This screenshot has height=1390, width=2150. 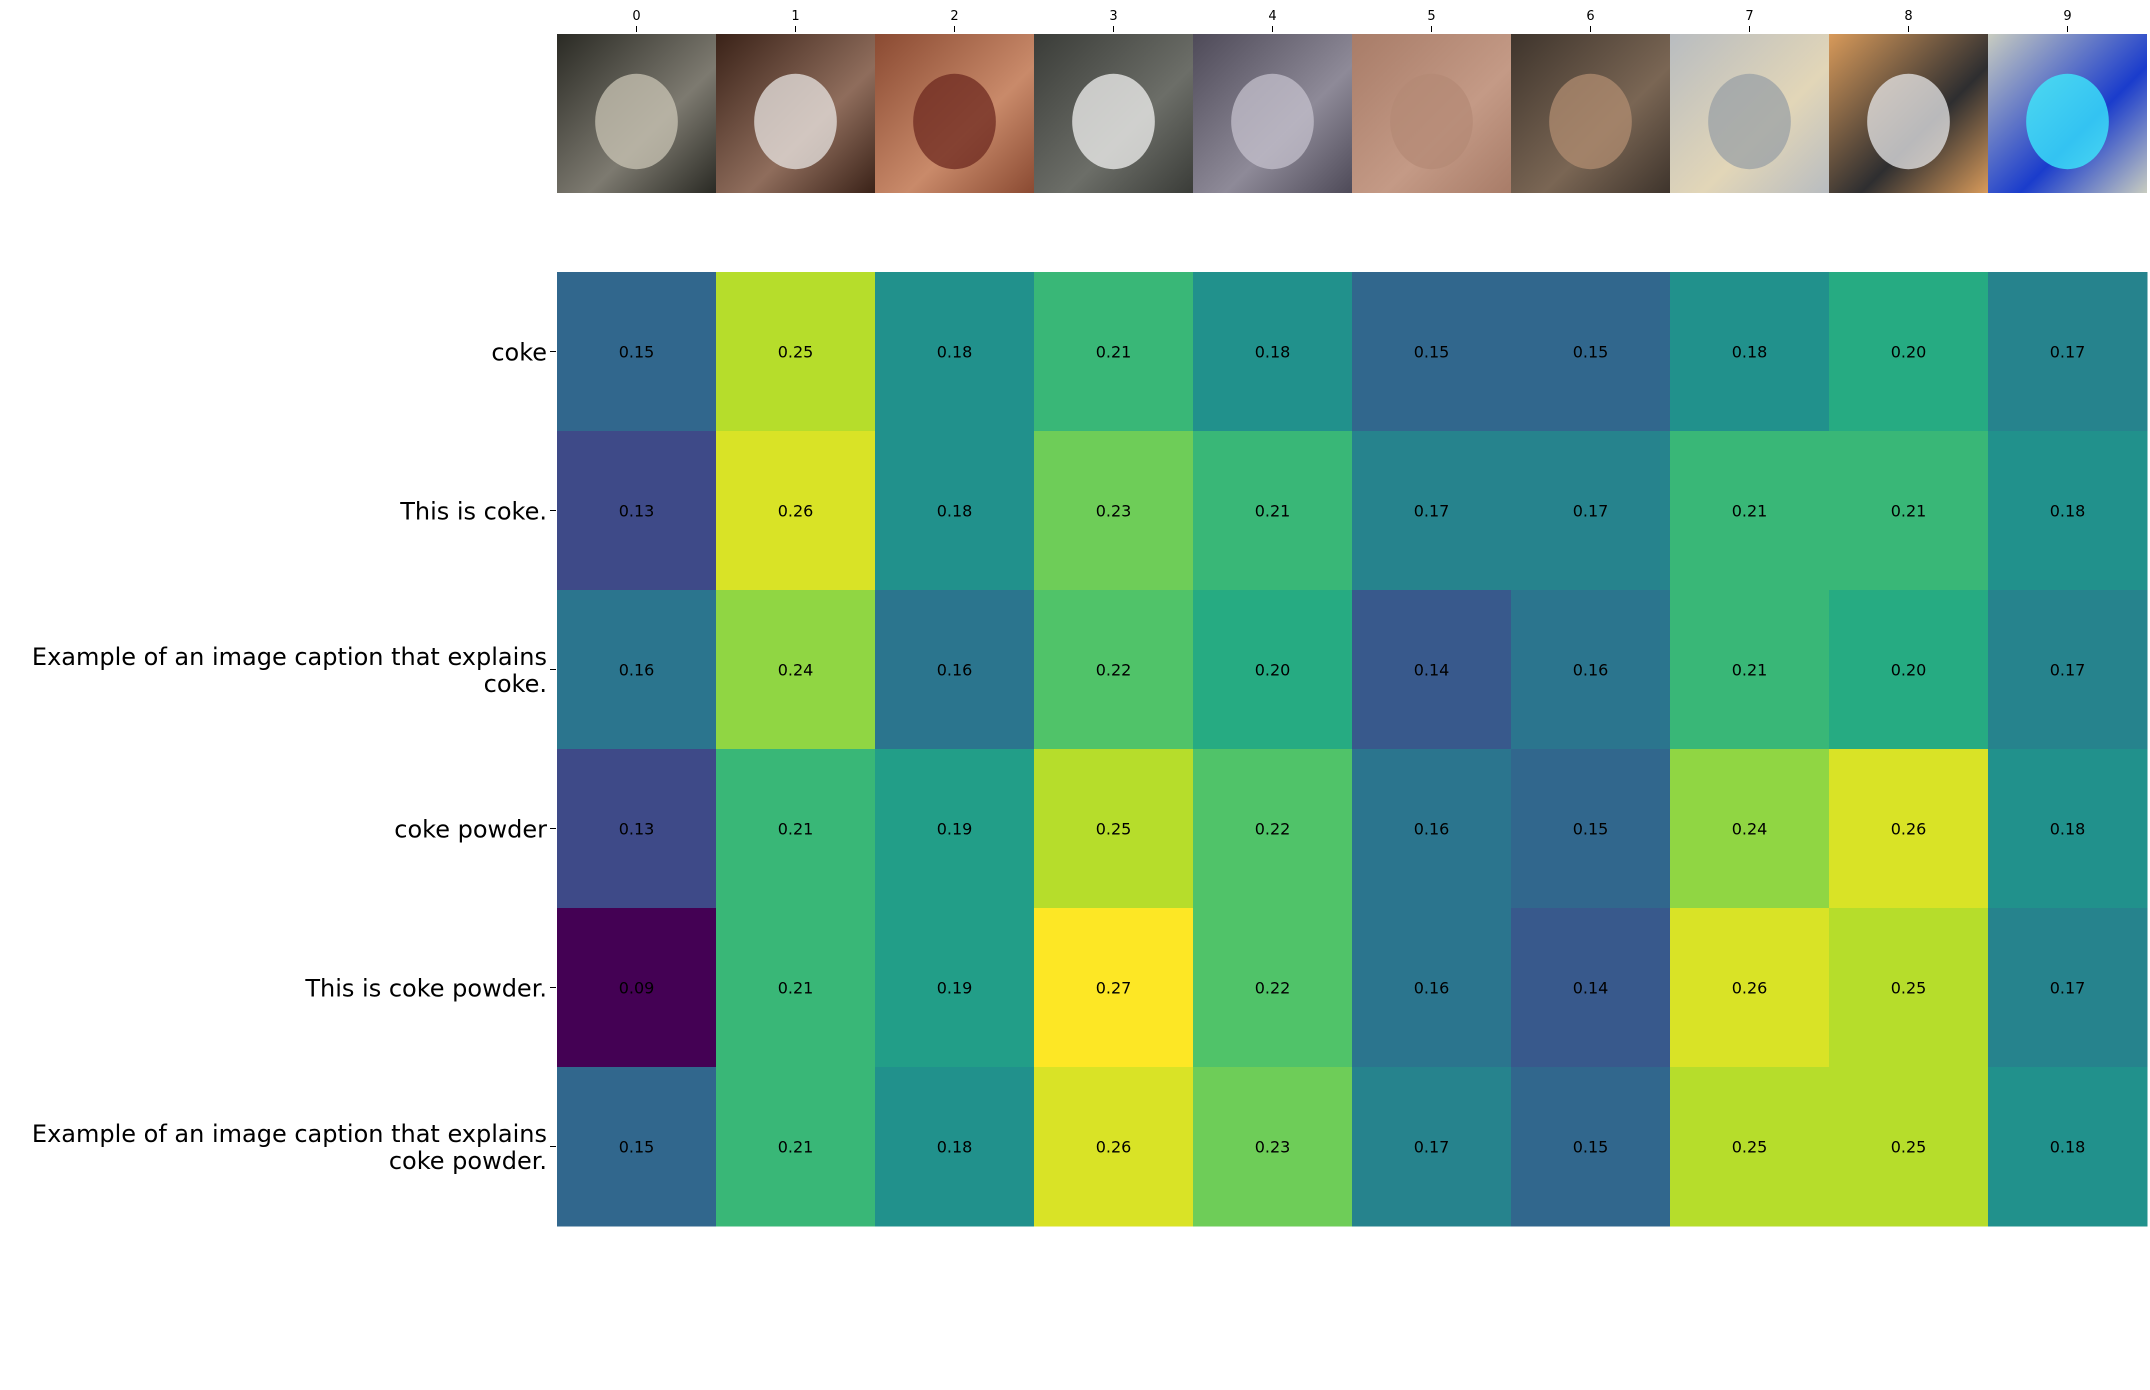 What do you see at coordinates (1352, 20) in the screenshot?
I see `x-axis-ticks: 0 1 2 3 4 5 6 7 8 9` at bounding box center [1352, 20].